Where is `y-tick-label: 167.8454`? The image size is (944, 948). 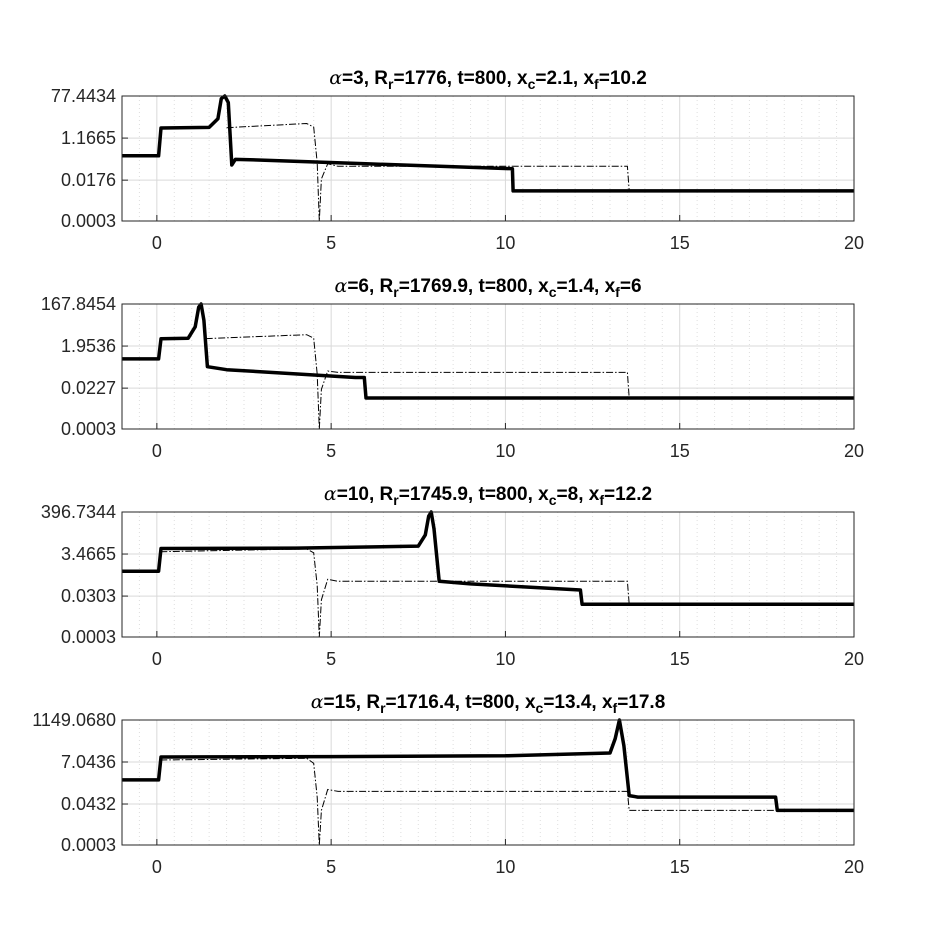 y-tick-label: 167.8454 is located at coordinates (78, 304).